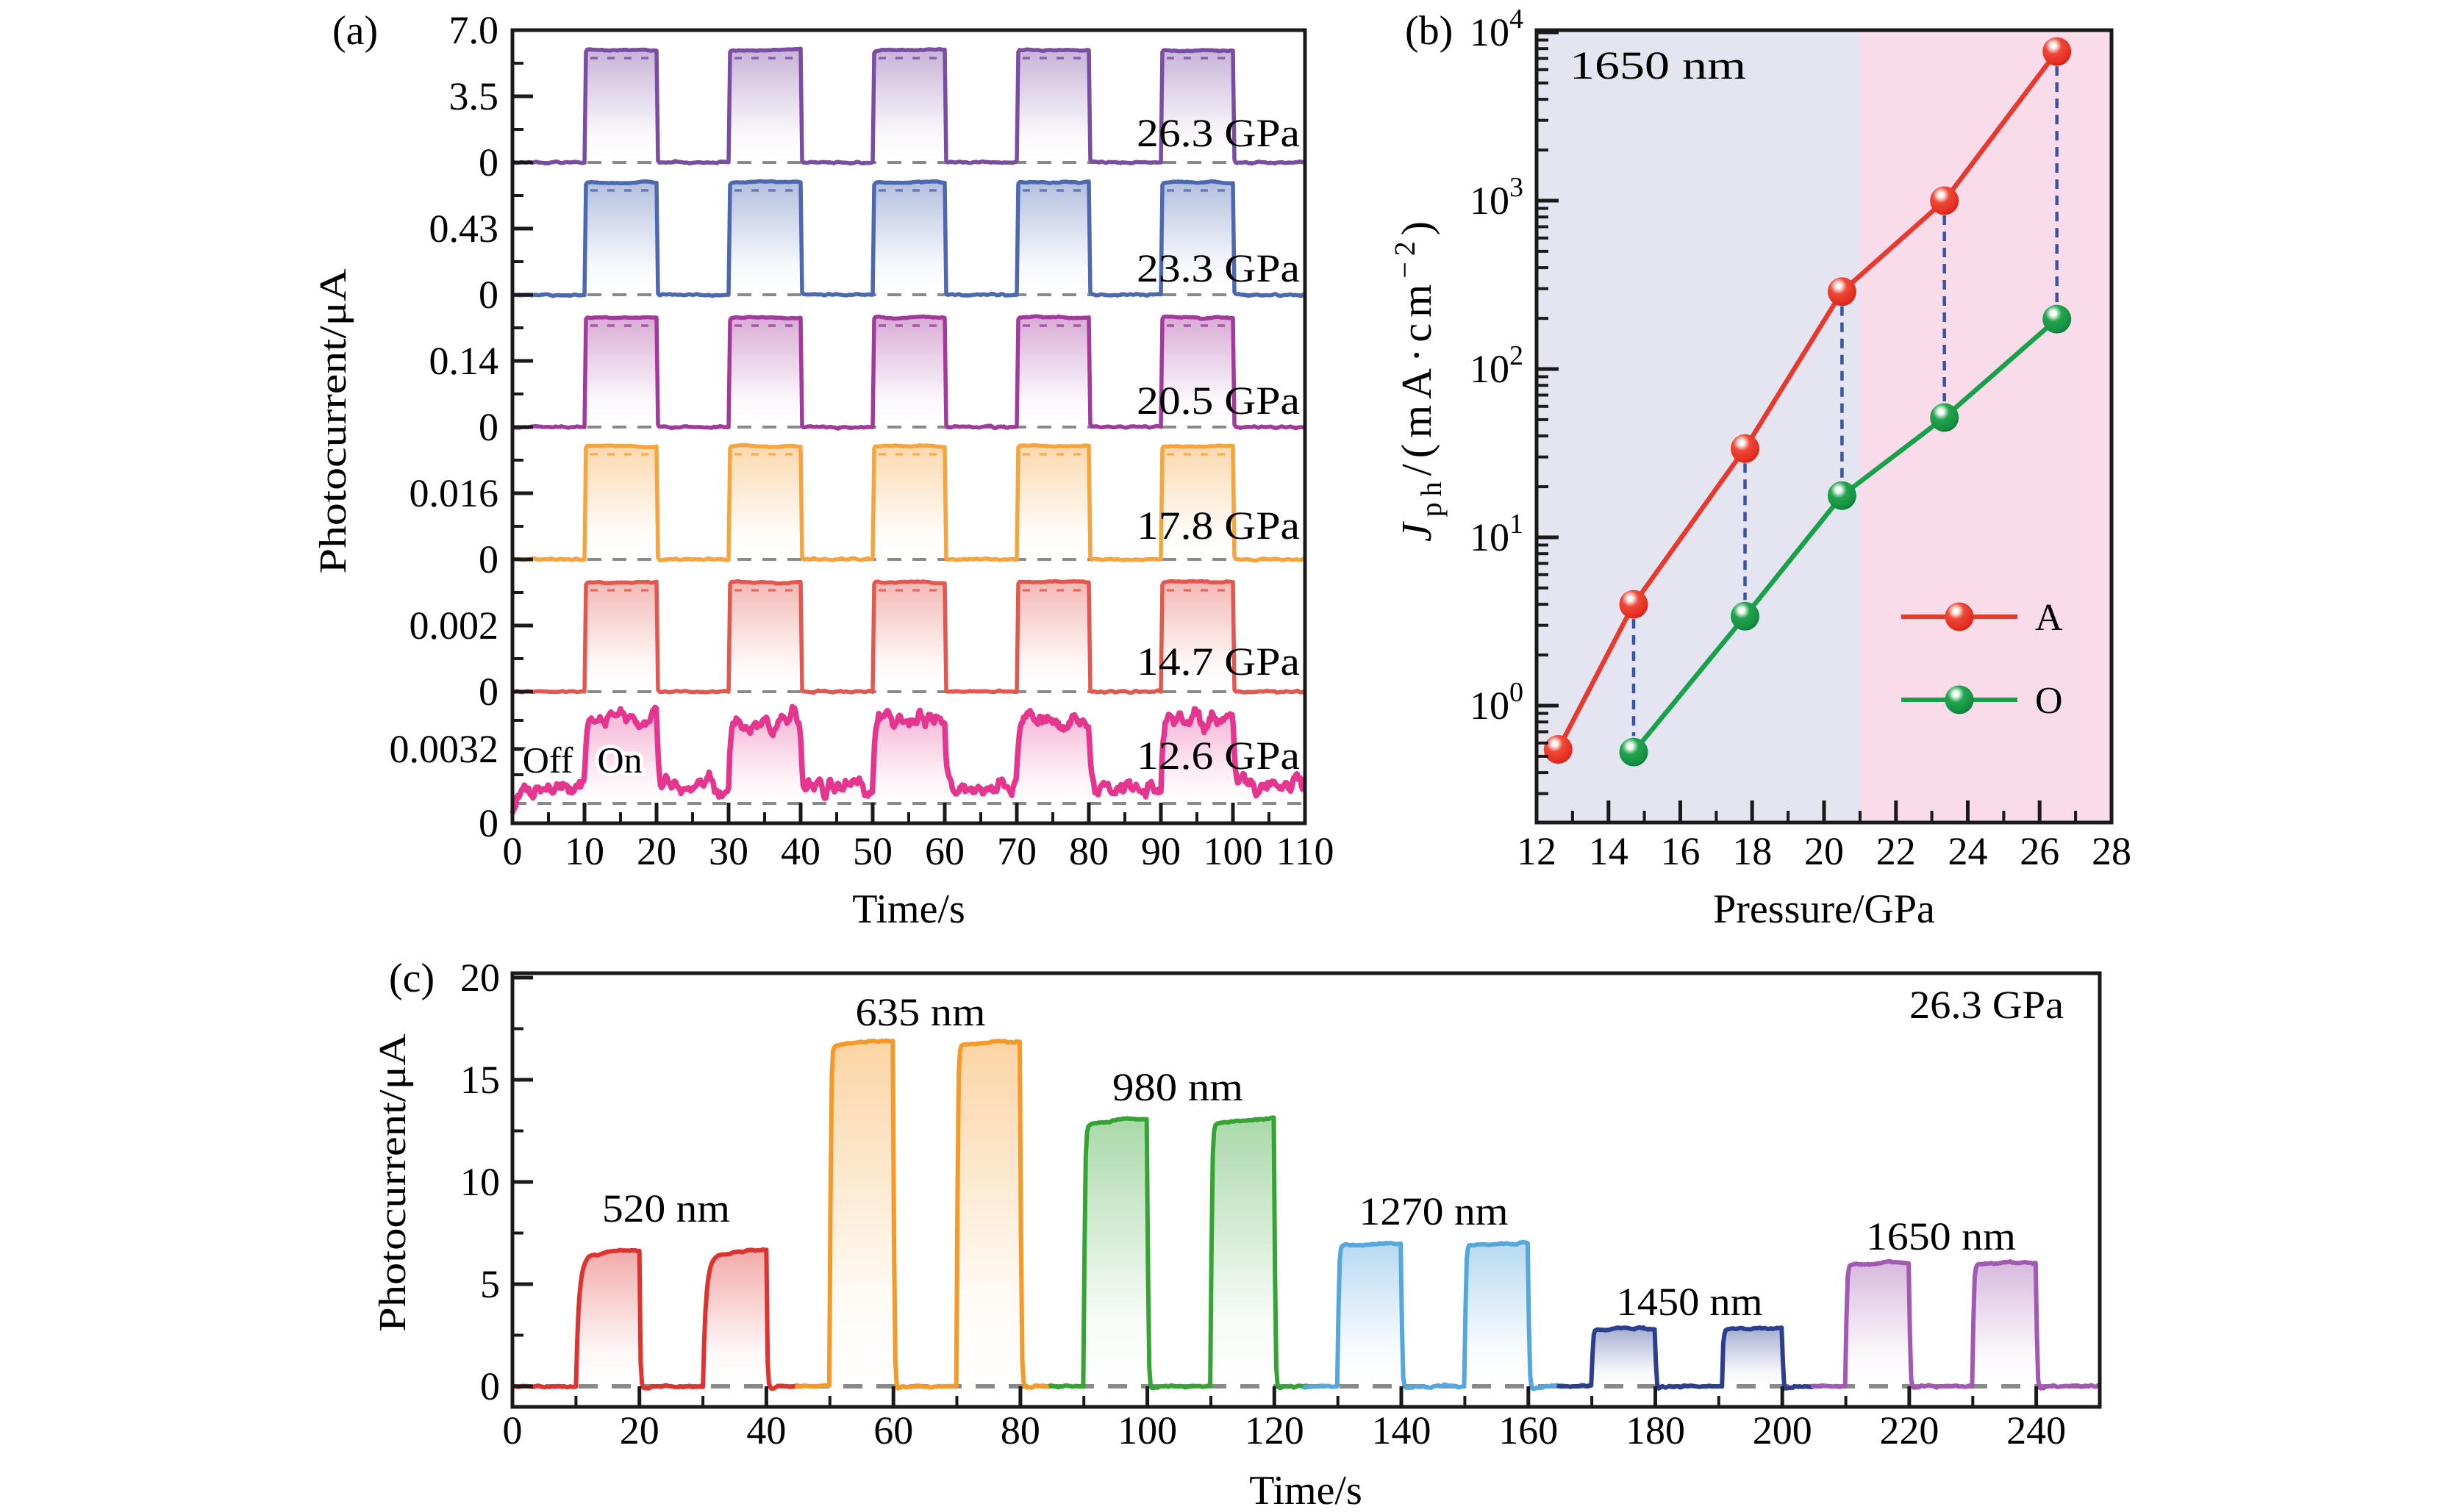 The width and height of the screenshot is (2460, 1512). Describe the element at coordinates (1218, 756) in the screenshot. I see `svg-text: 12.6 GPa` at that location.